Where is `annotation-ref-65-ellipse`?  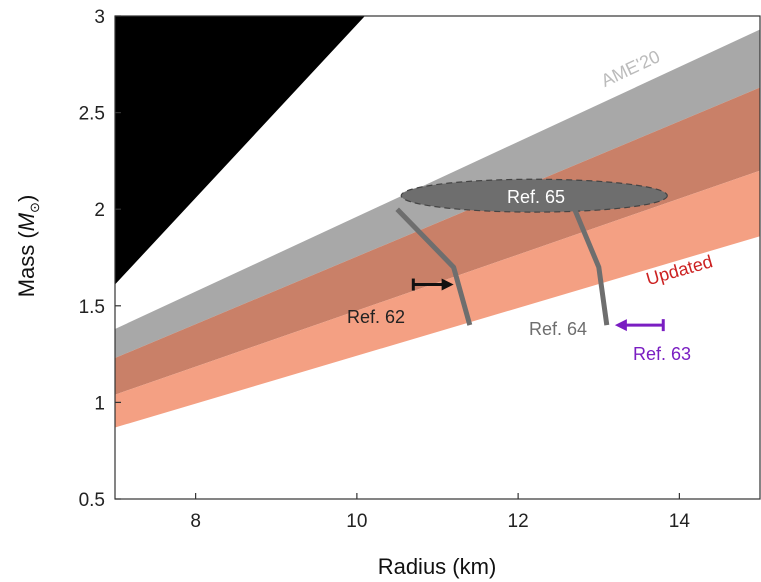 annotation-ref-65-ellipse is located at coordinates (534, 195).